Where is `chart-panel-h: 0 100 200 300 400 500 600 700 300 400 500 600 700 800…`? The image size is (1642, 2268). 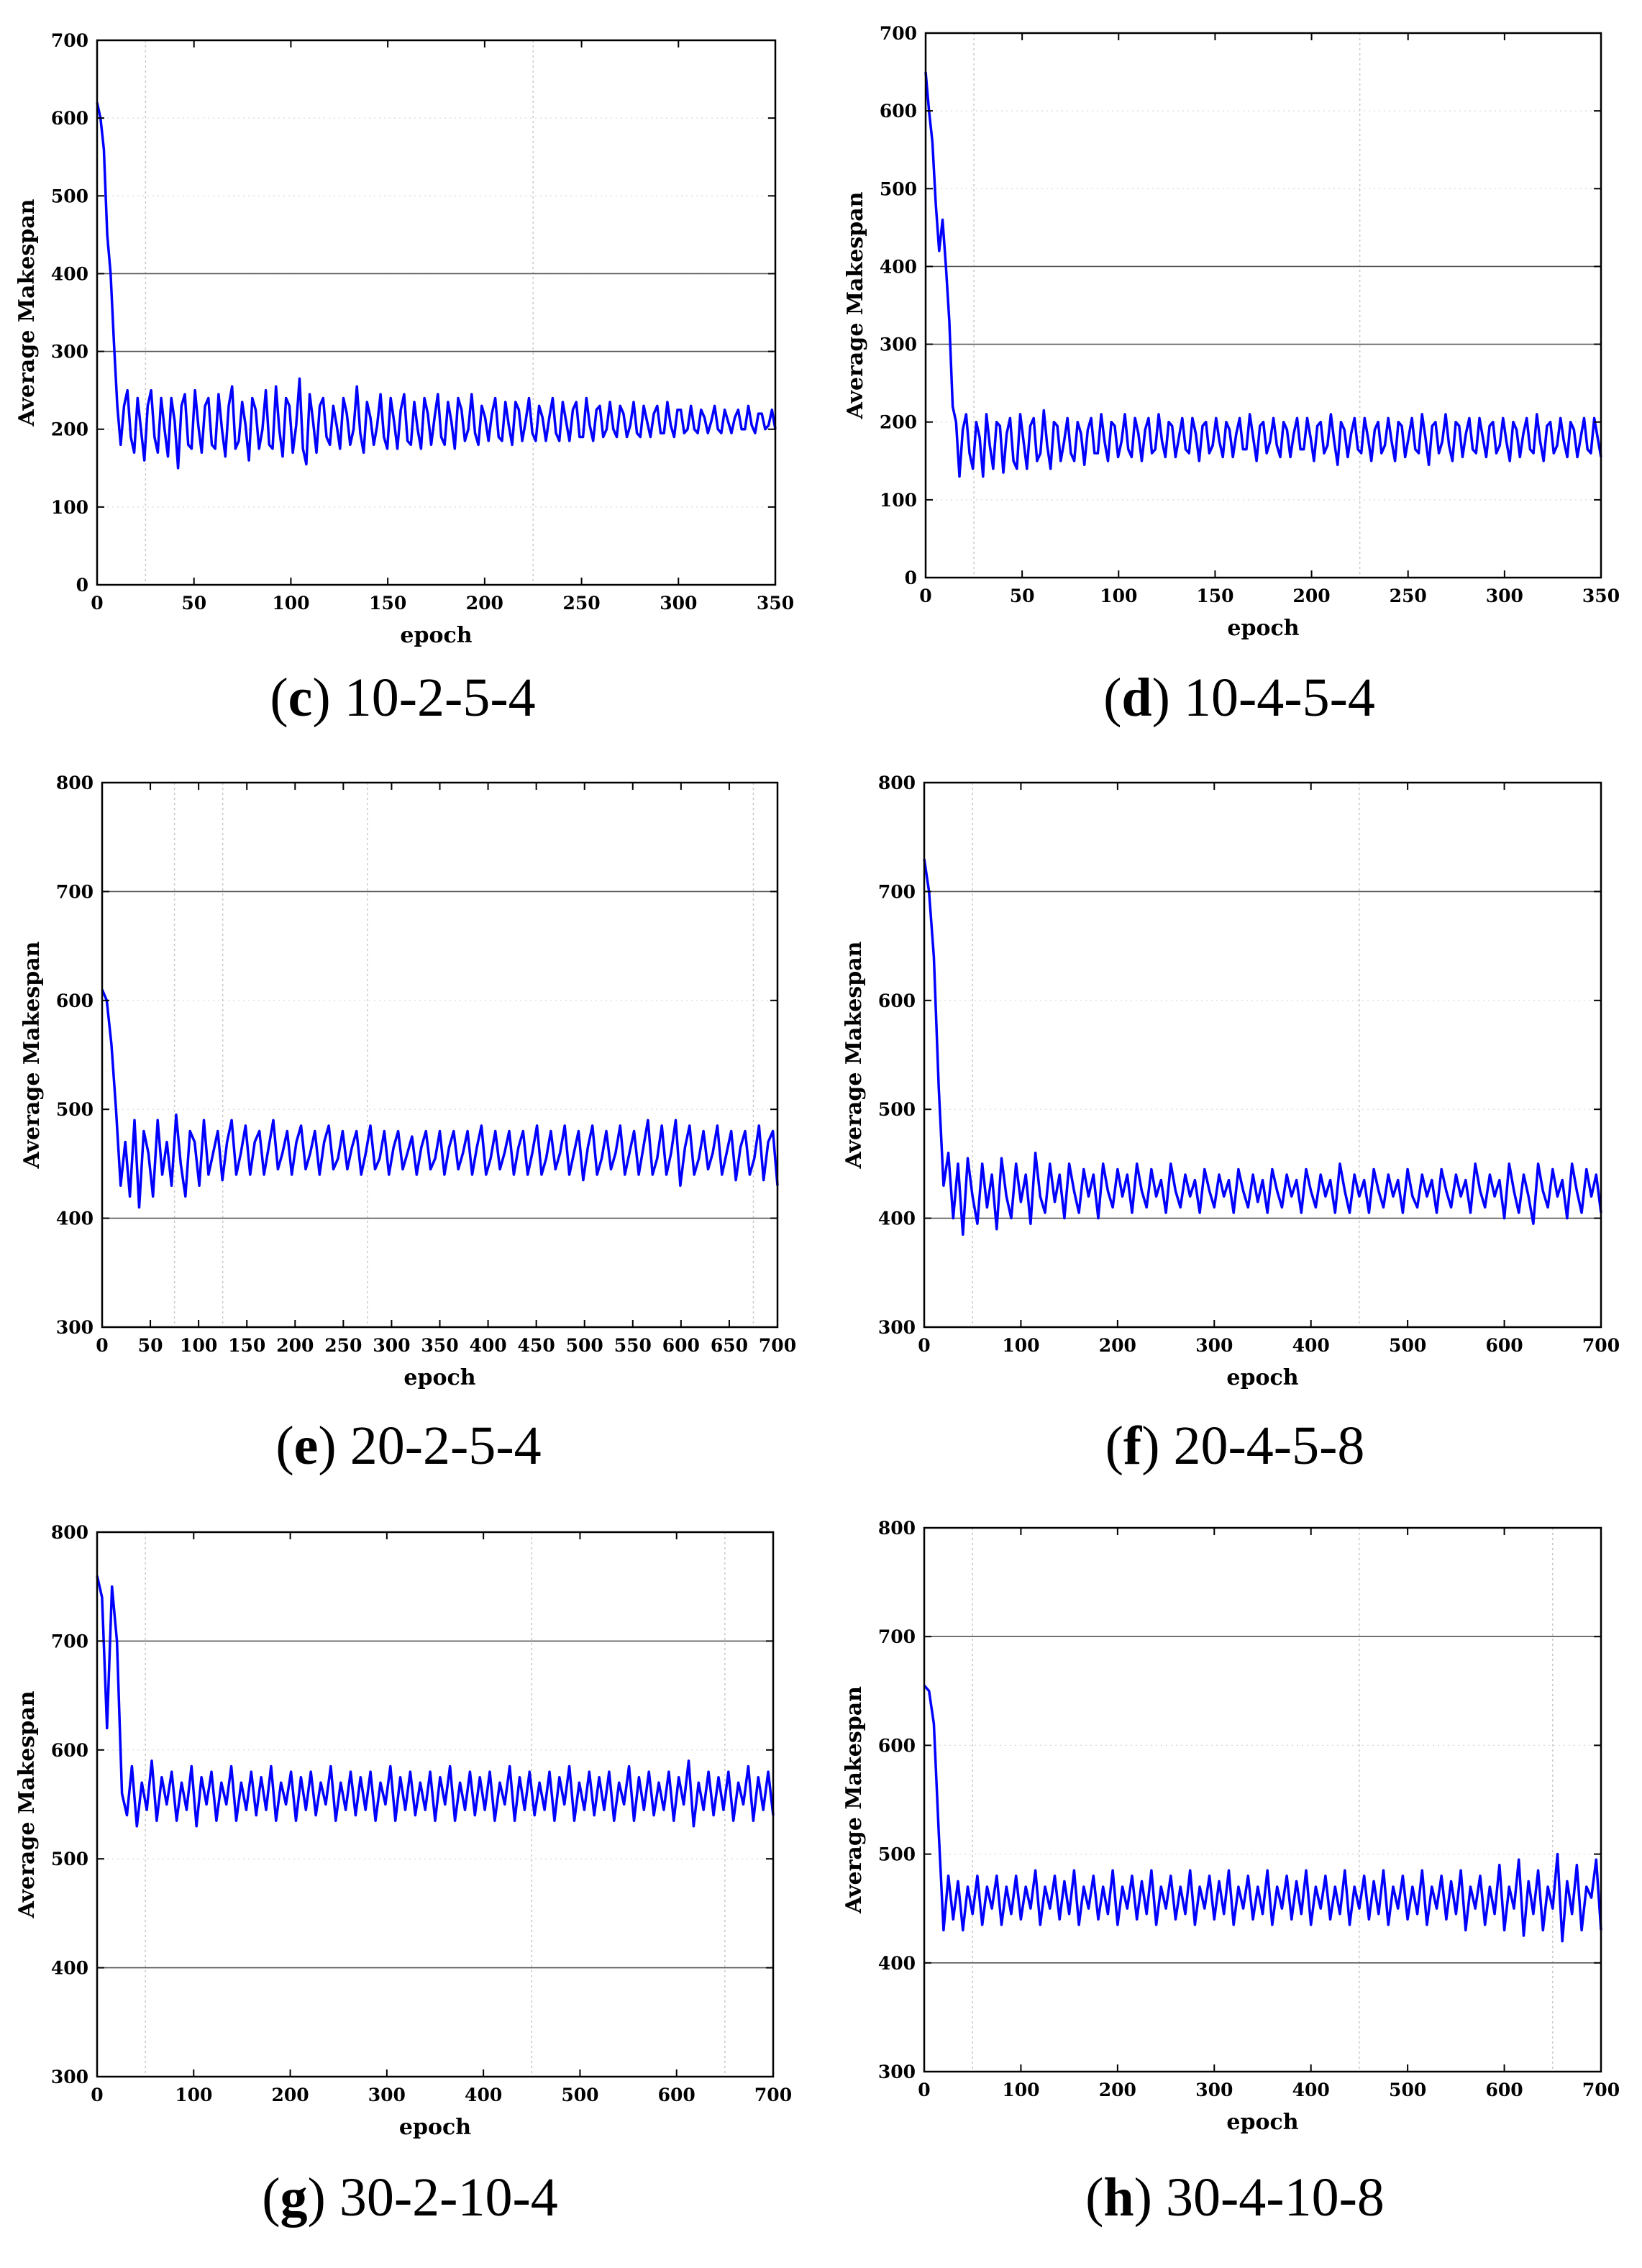
chart-panel-h: 0 100 200 300 400 500 600 700 300 400 500 600 700 800… is located at coordinates (1230, 1873).